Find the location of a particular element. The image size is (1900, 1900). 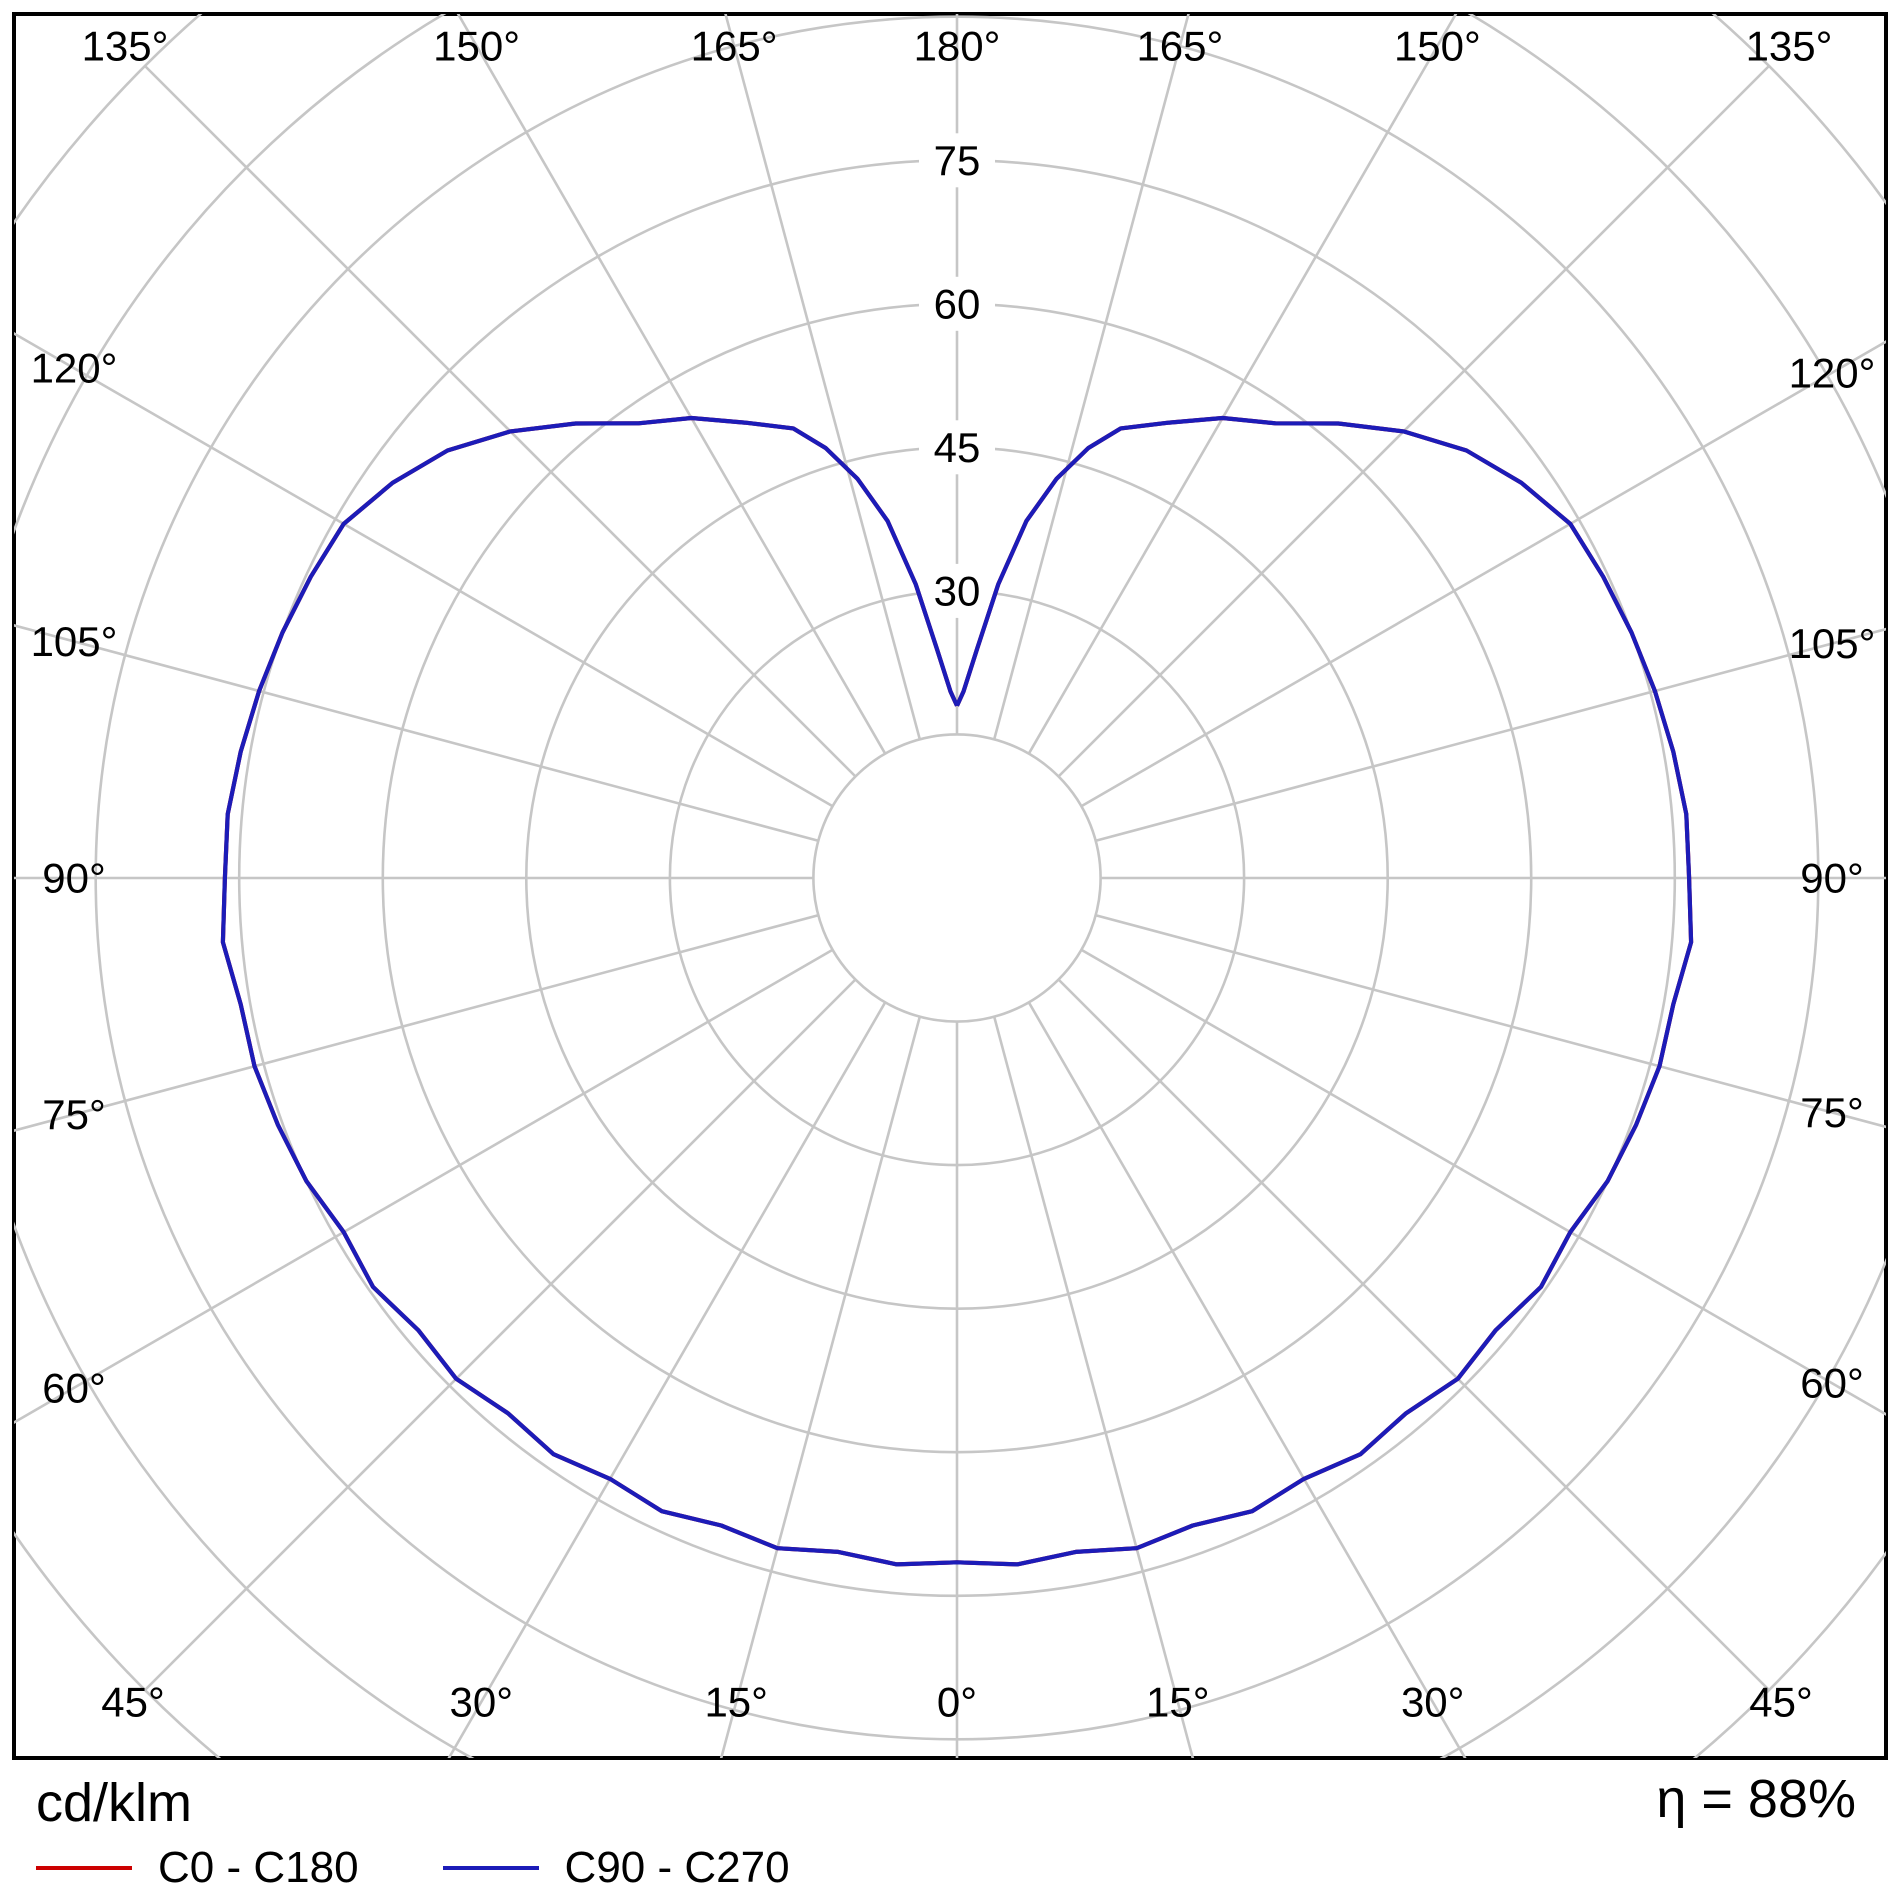

legend-label: C0 - C180 is located at coordinates (258, 1867).